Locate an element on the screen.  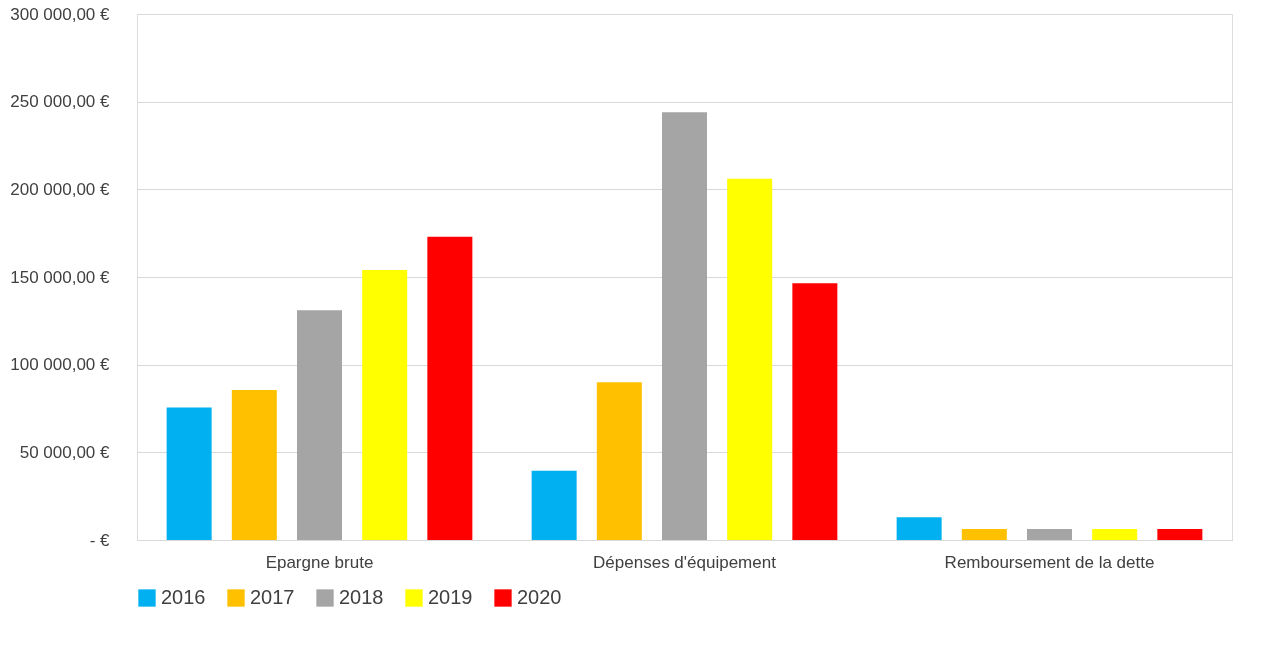
x-tick-label: Epargne brute is located at coordinates (319, 562).